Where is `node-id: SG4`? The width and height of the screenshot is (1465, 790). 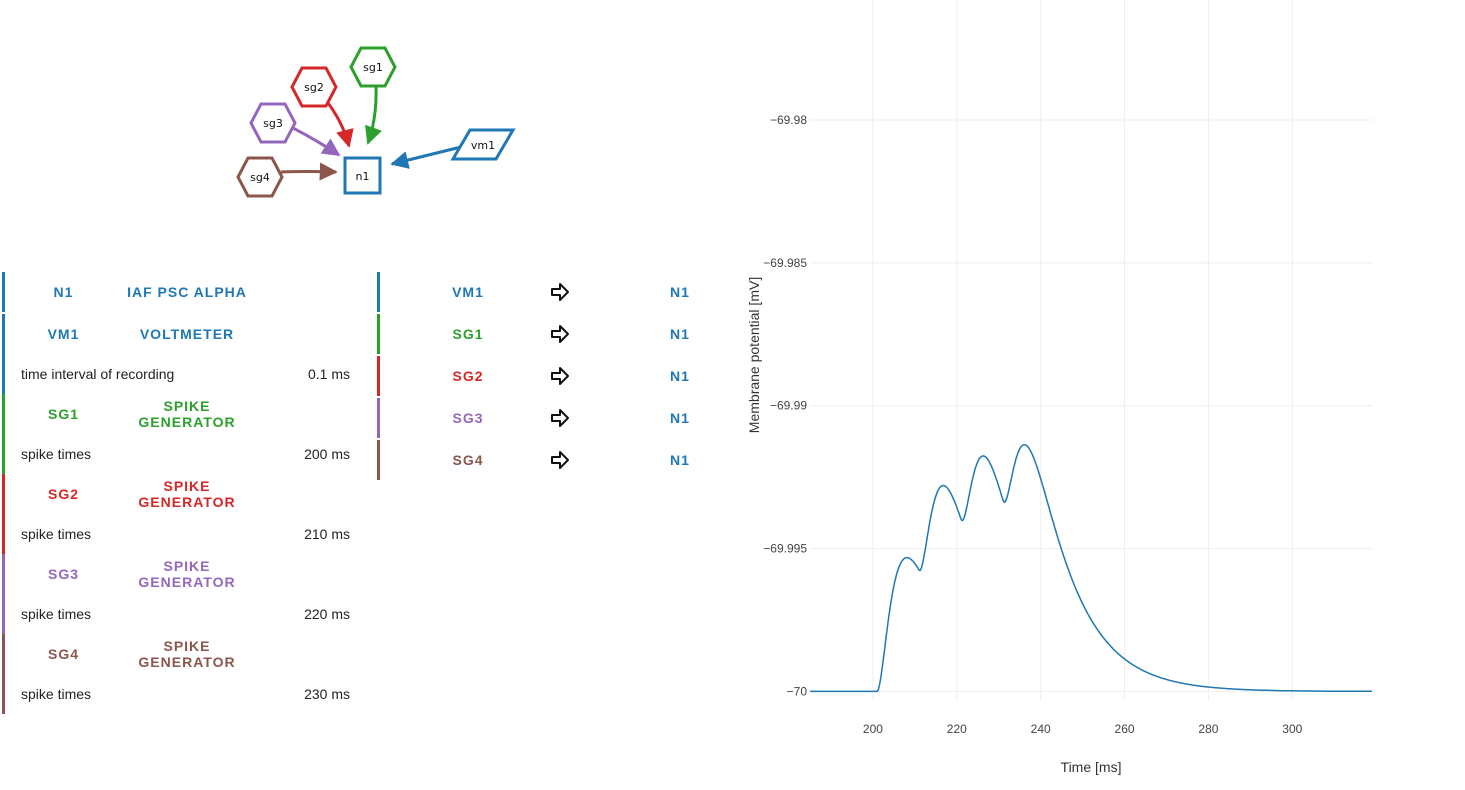
node-id: SG4 is located at coordinates (63, 654).